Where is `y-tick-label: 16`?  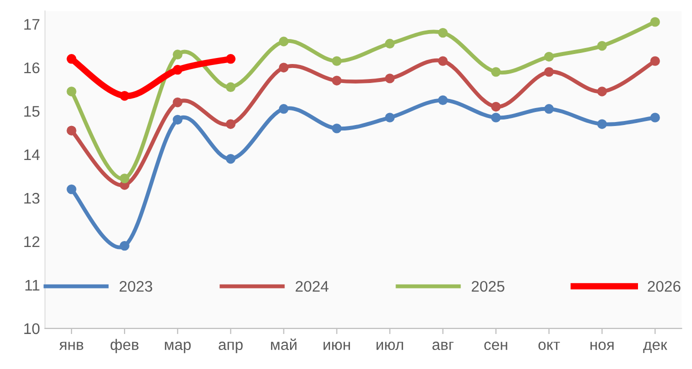
y-tick-label: 16 is located at coordinates (32, 68).